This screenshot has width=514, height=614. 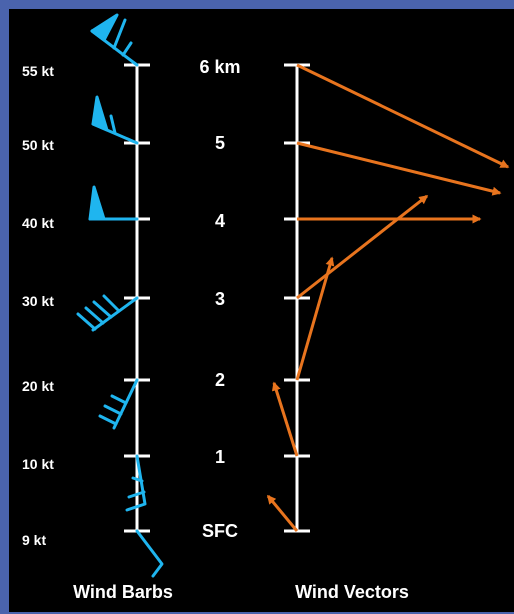 I want to click on speed-label-1km: 10 kt, so click(x=38, y=464).